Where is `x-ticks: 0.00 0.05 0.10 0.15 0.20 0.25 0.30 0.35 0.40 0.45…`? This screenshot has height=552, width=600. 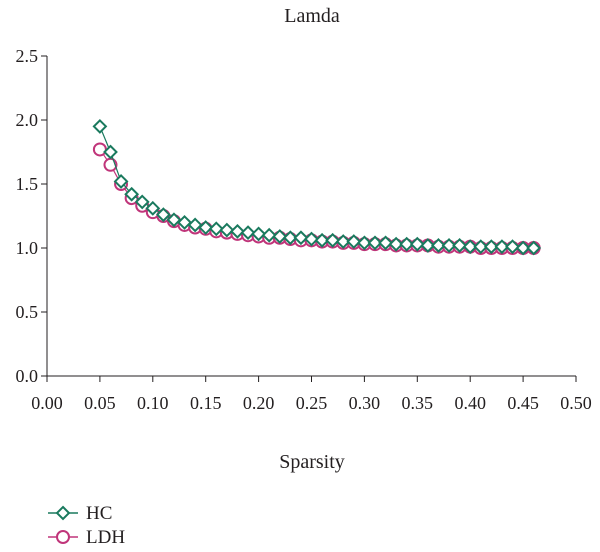 x-ticks: 0.00 0.05 0.10 0.15 0.20 0.25 0.30 0.35 0.40 0.45… is located at coordinates (311, 394).